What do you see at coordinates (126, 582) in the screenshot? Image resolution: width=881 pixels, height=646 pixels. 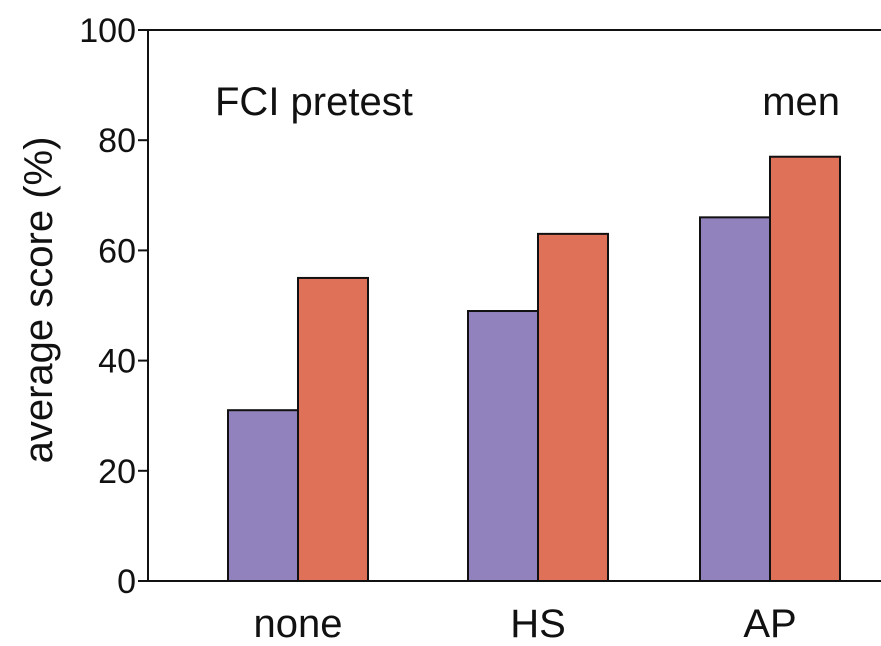 I see `y-tick-label: 0` at bounding box center [126, 582].